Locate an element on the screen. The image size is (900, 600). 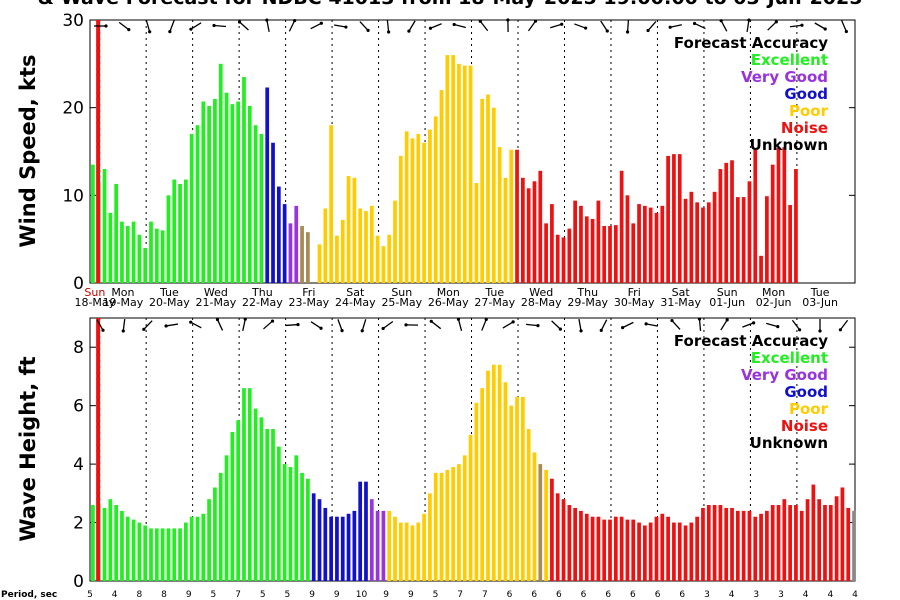
day-date-label: 25-May is located at coordinates (401, 302).